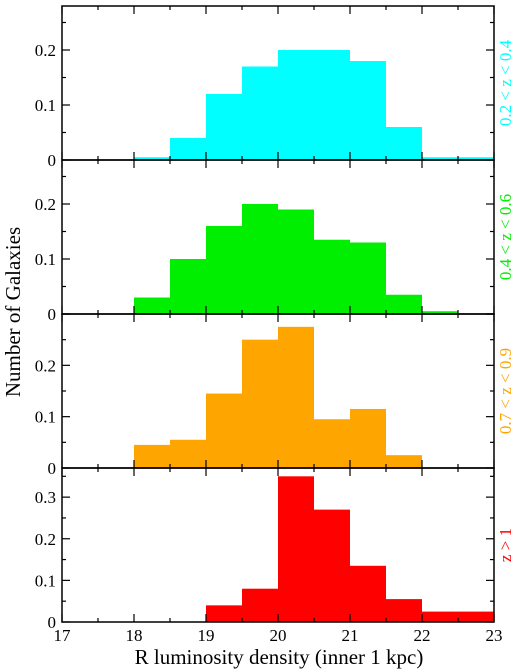 This screenshot has width=520, height=672. I want to click on x-tick-label: 19, so click(206, 635).